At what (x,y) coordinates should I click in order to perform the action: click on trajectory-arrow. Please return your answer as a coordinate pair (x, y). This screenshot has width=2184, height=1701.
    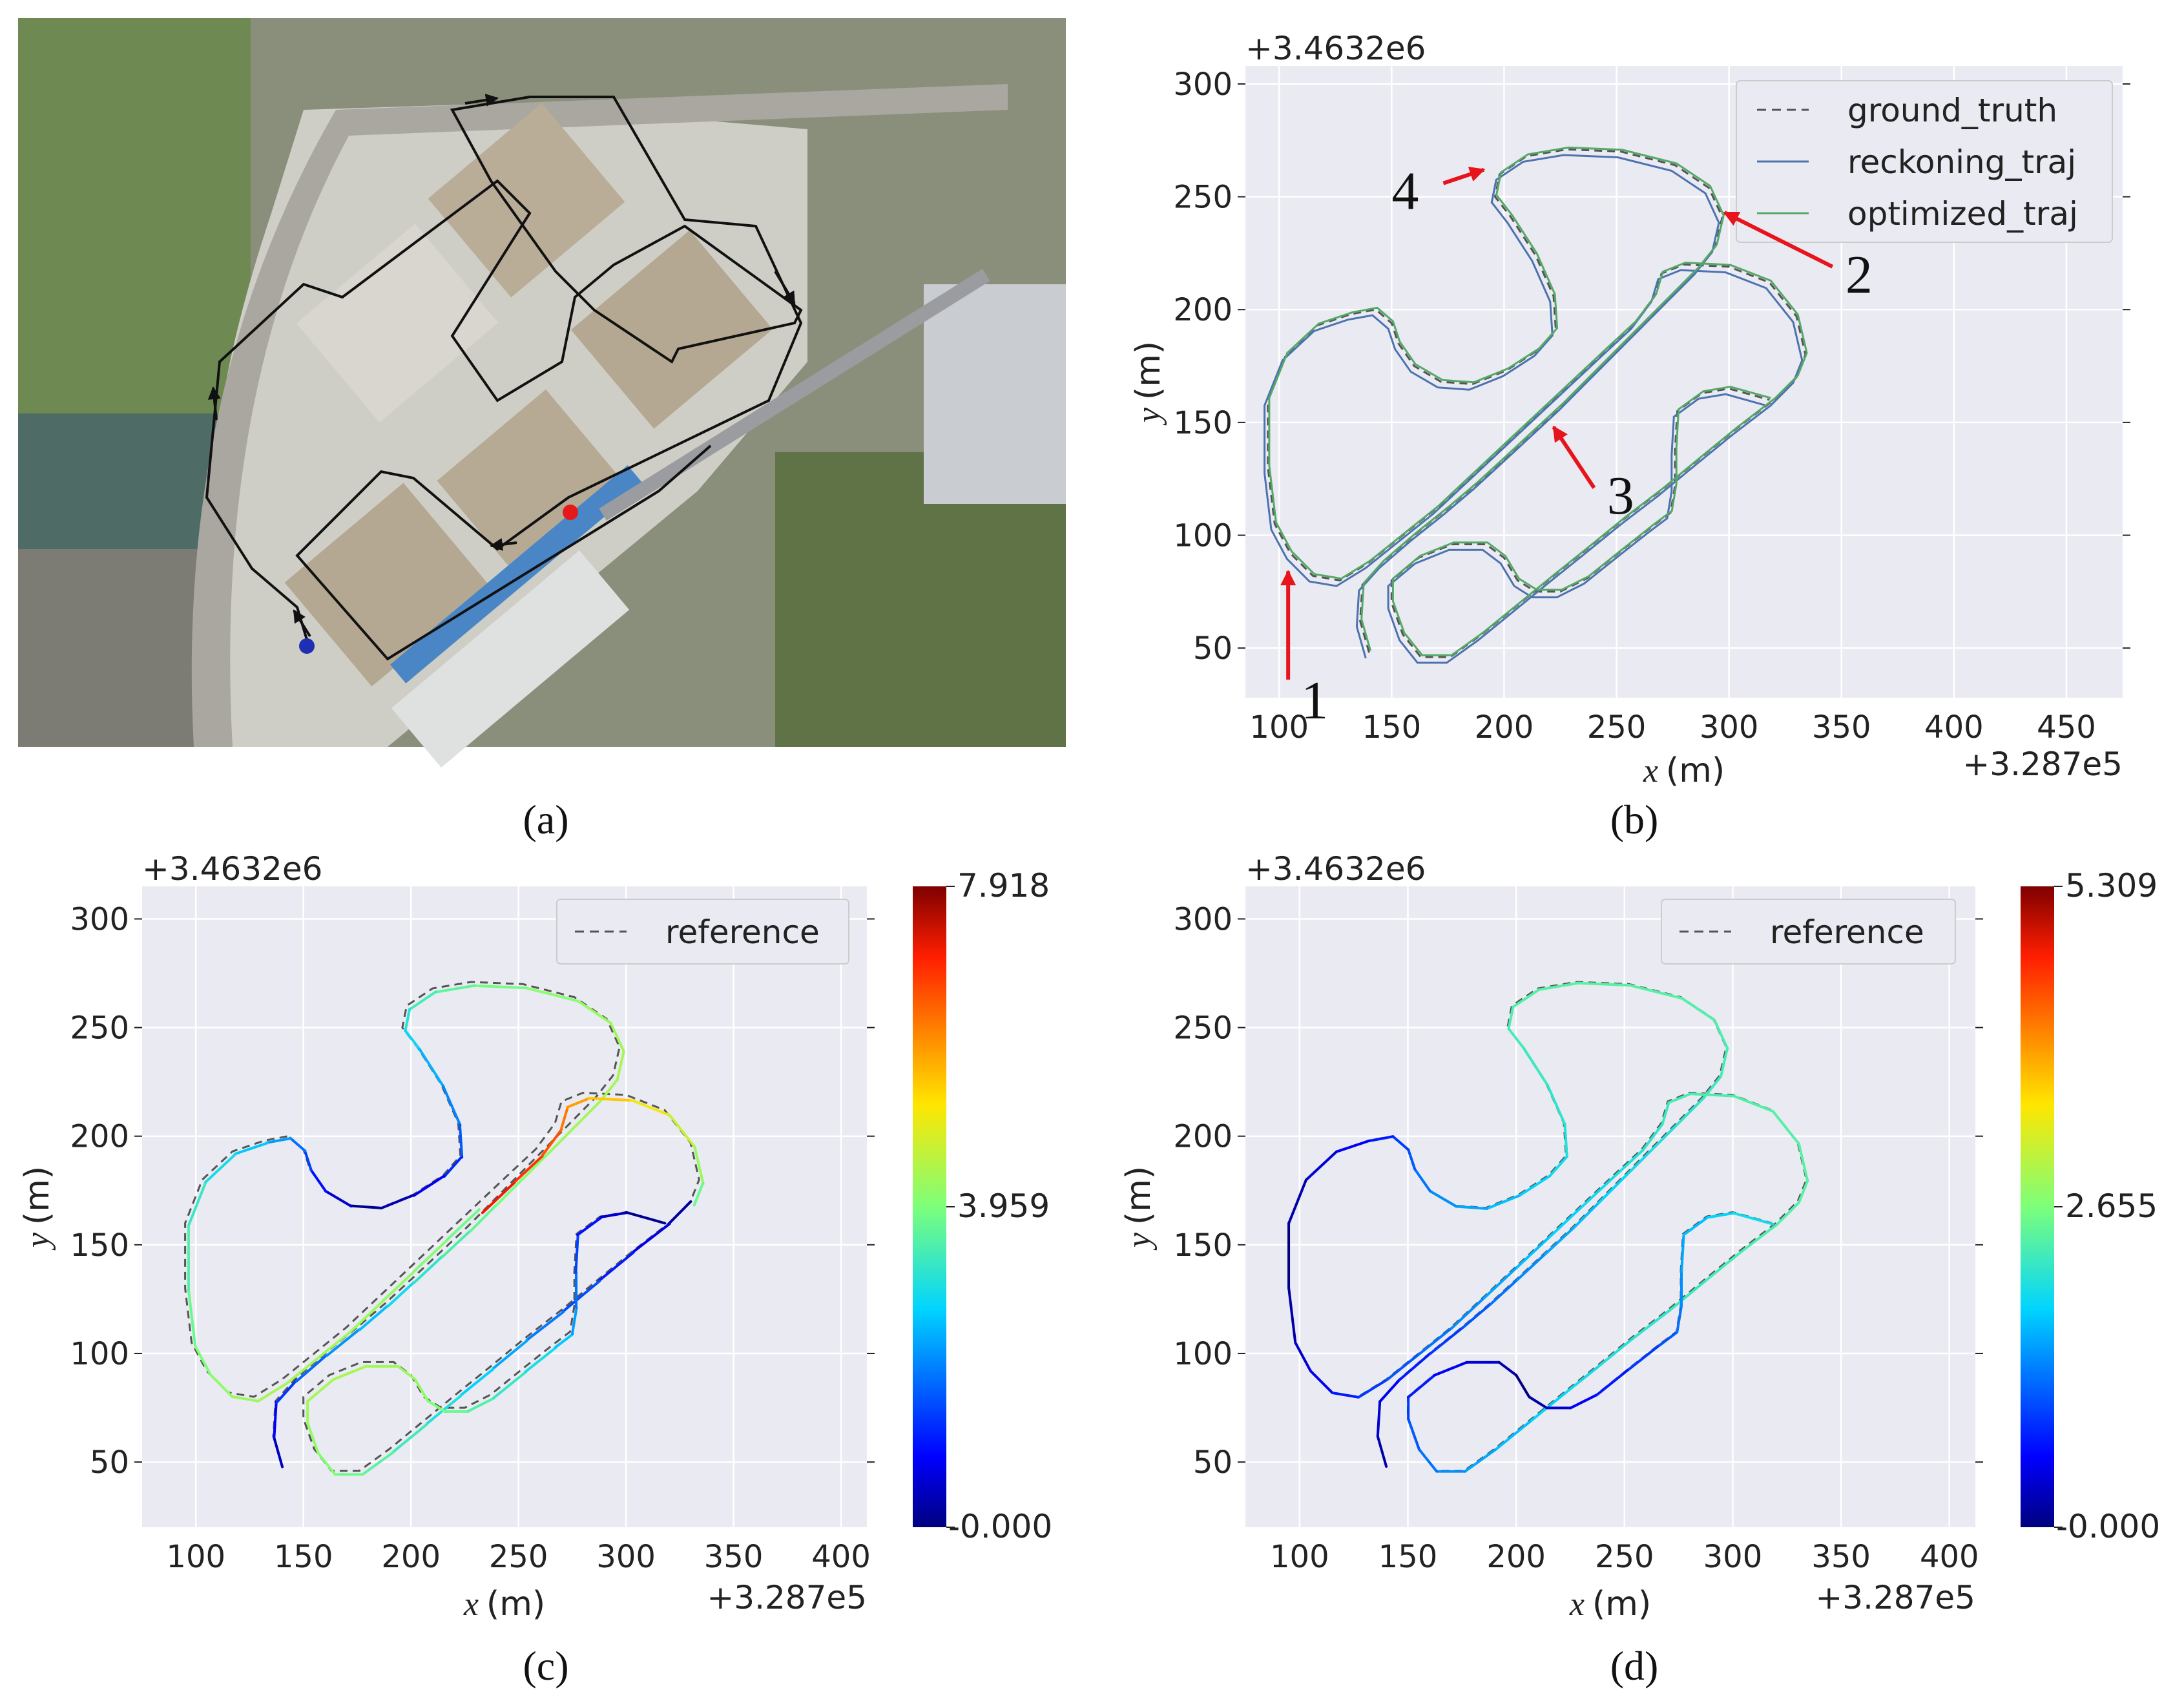
    Looking at the image, I should click on (481, 100).